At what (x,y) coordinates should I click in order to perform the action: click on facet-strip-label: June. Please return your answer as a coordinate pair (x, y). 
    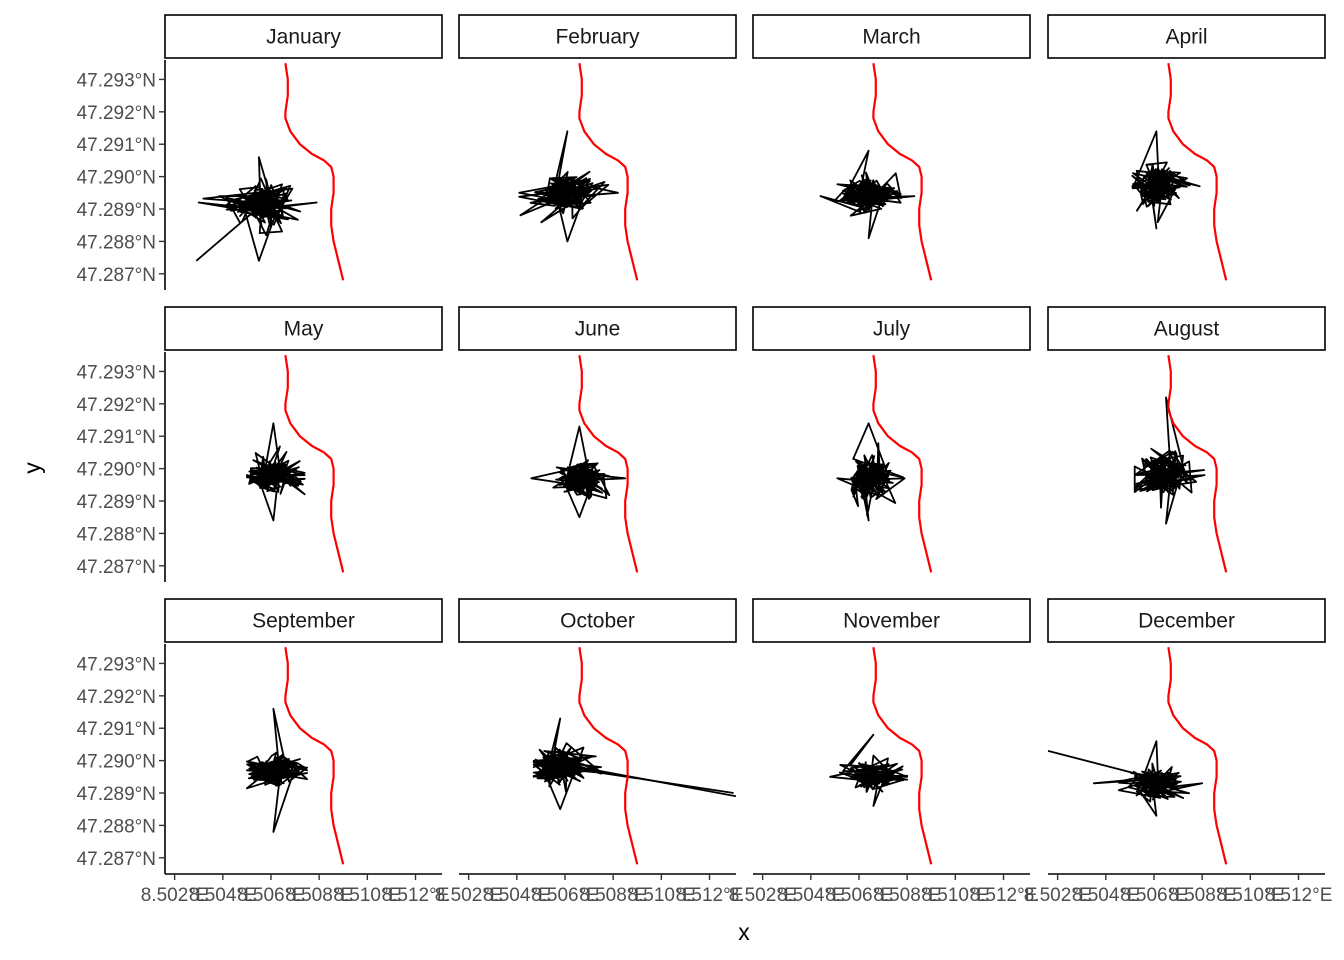
    Looking at the image, I should click on (598, 329).